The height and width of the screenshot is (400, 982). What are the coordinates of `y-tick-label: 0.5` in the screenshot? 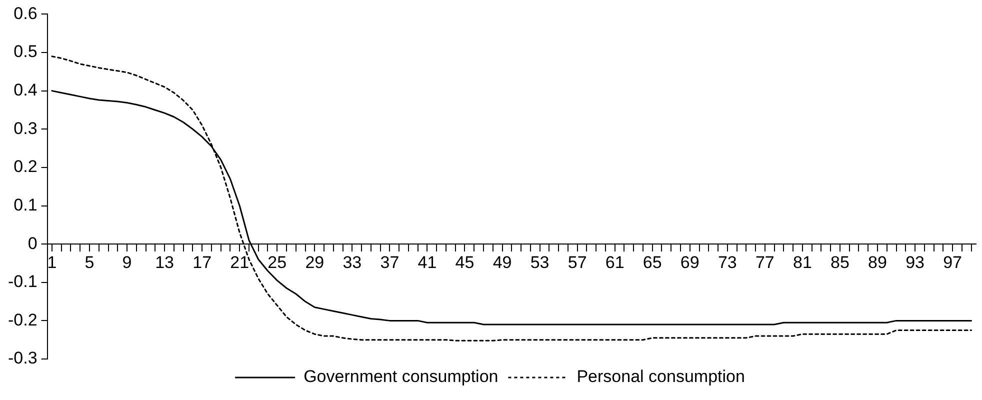 It's located at (26, 52).